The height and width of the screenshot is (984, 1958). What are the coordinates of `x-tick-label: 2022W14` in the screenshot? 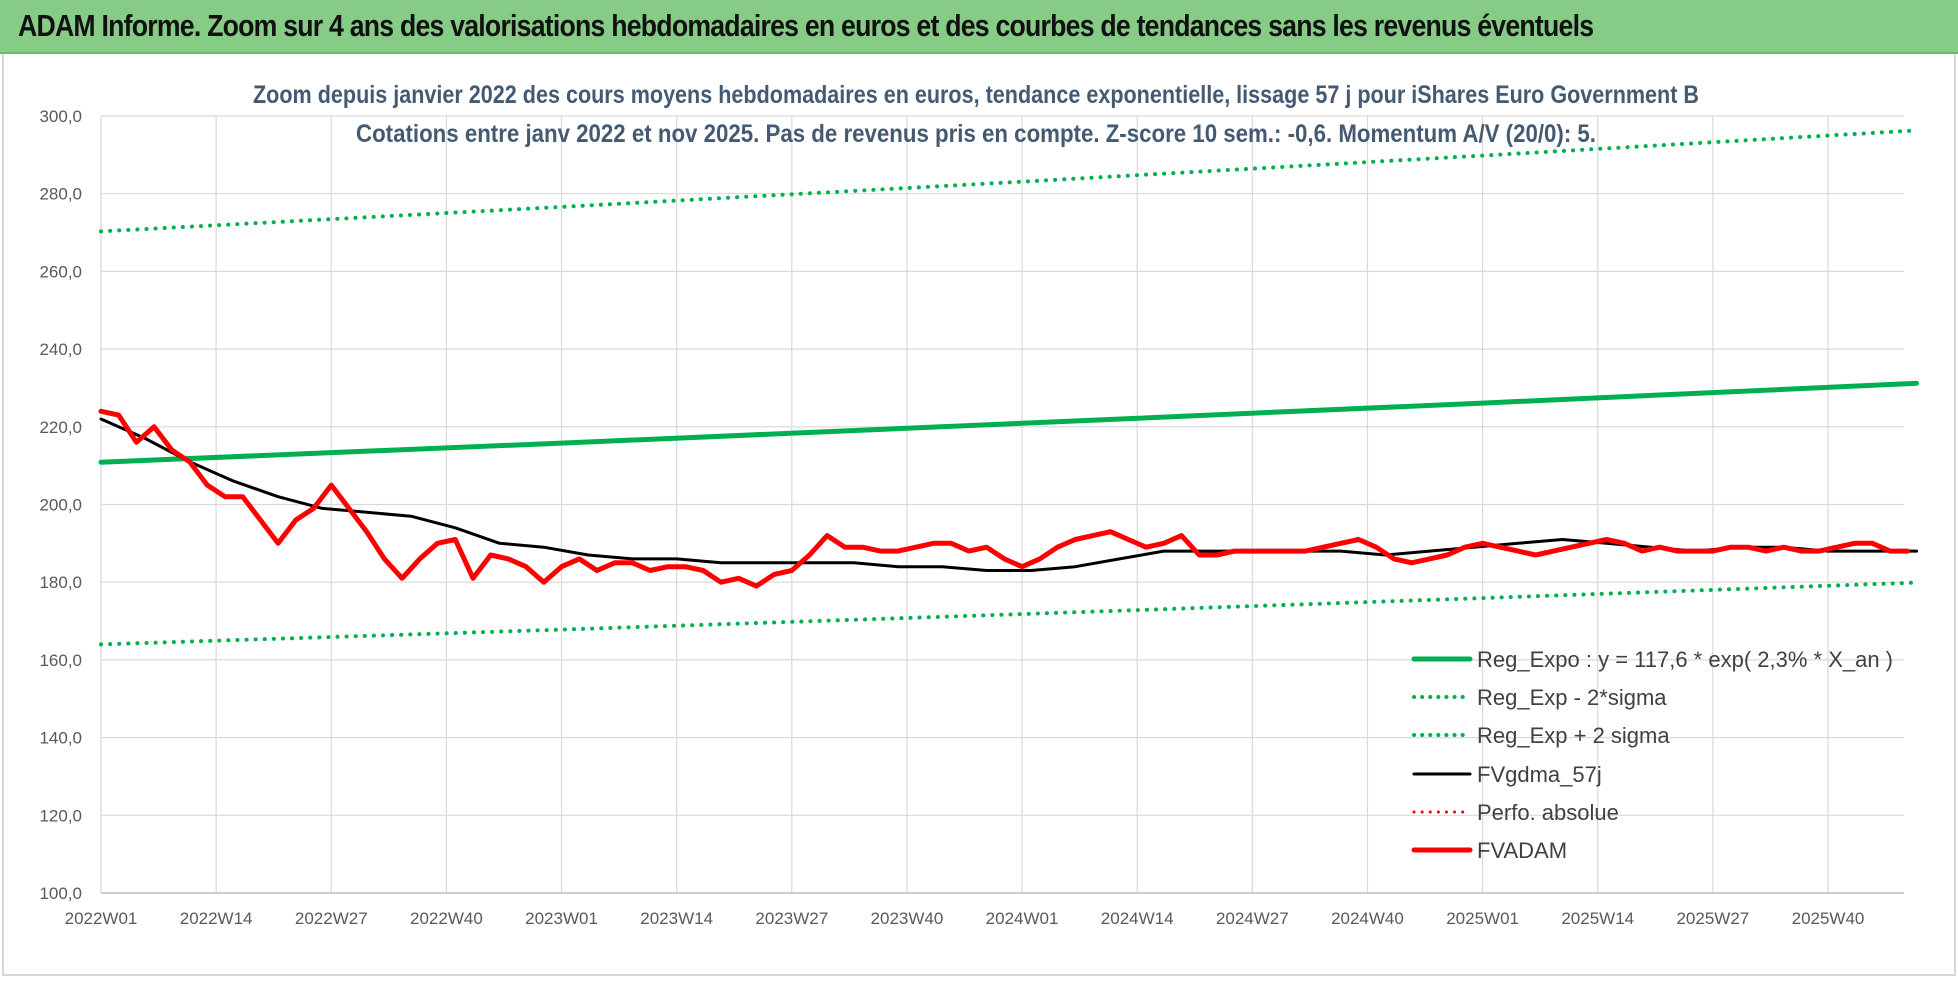 It's located at (216, 918).